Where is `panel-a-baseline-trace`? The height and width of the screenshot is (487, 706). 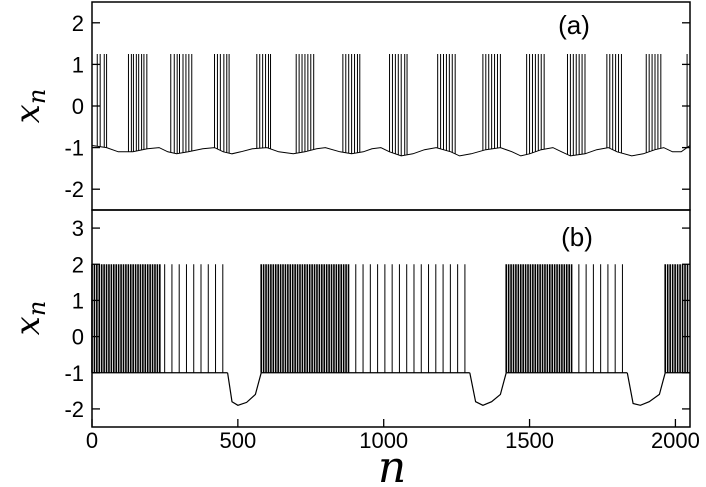 panel-a-baseline-trace is located at coordinates (391, 151).